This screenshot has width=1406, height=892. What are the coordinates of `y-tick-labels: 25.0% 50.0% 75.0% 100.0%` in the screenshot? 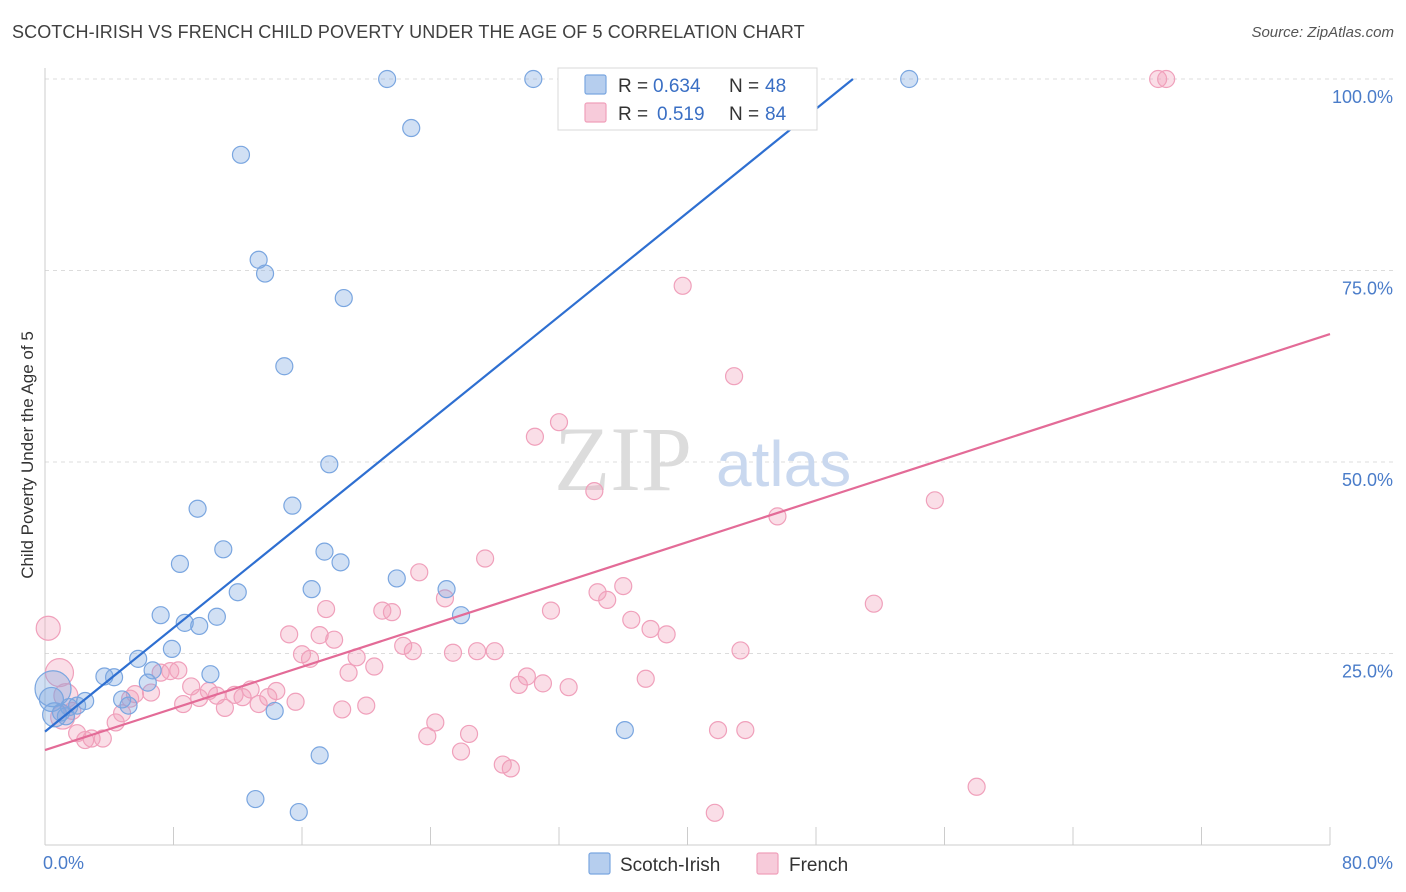 It's located at (1362, 384).